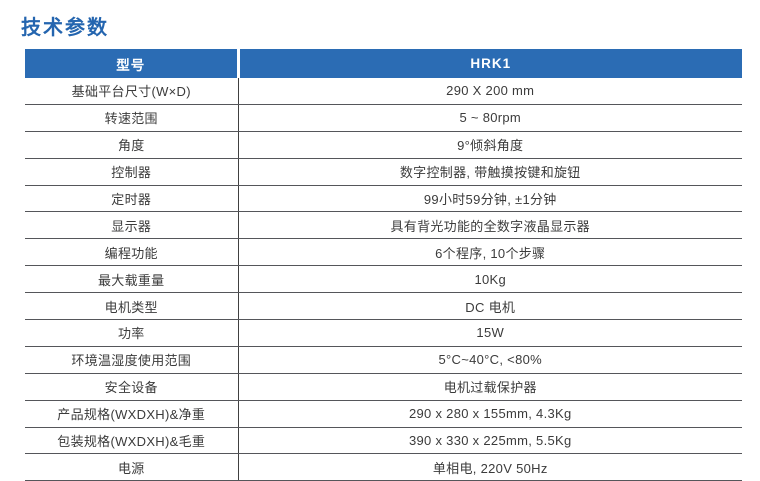  I want to click on table-row: 显示器 具有背光功能的全数字液晶显示器, so click(383, 225).